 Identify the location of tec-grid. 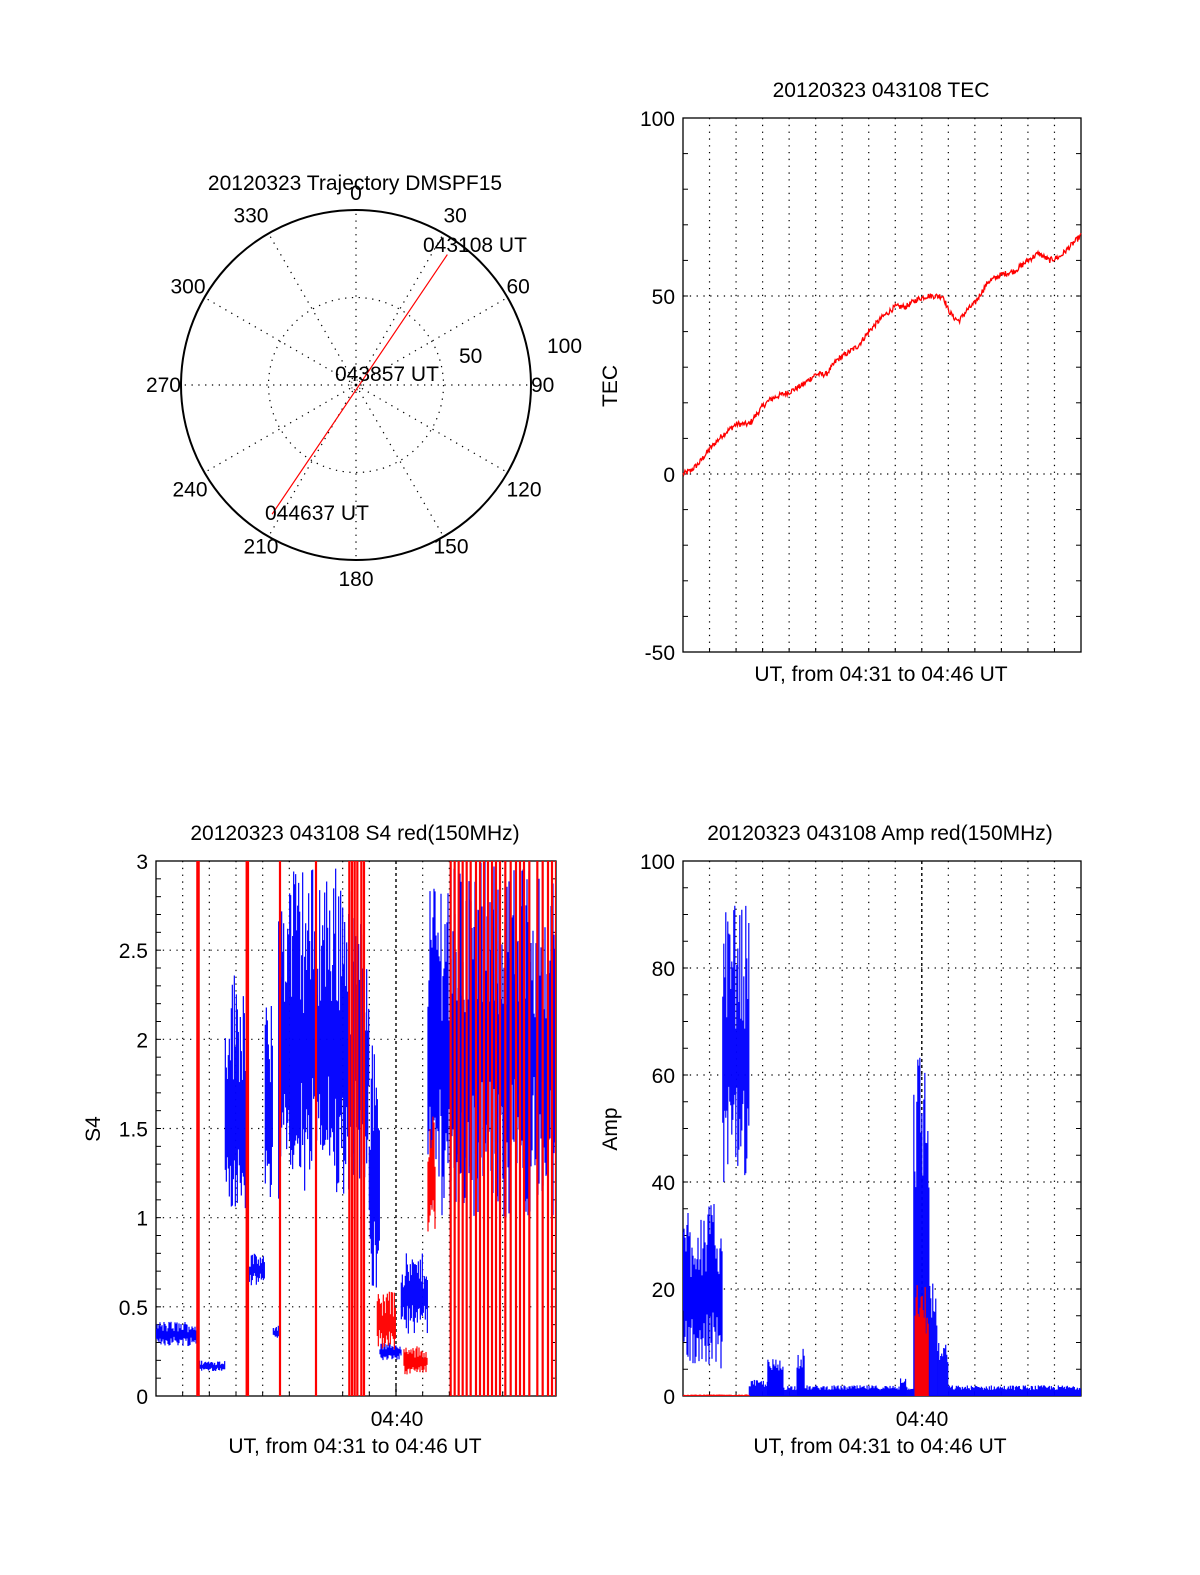
(882, 385).